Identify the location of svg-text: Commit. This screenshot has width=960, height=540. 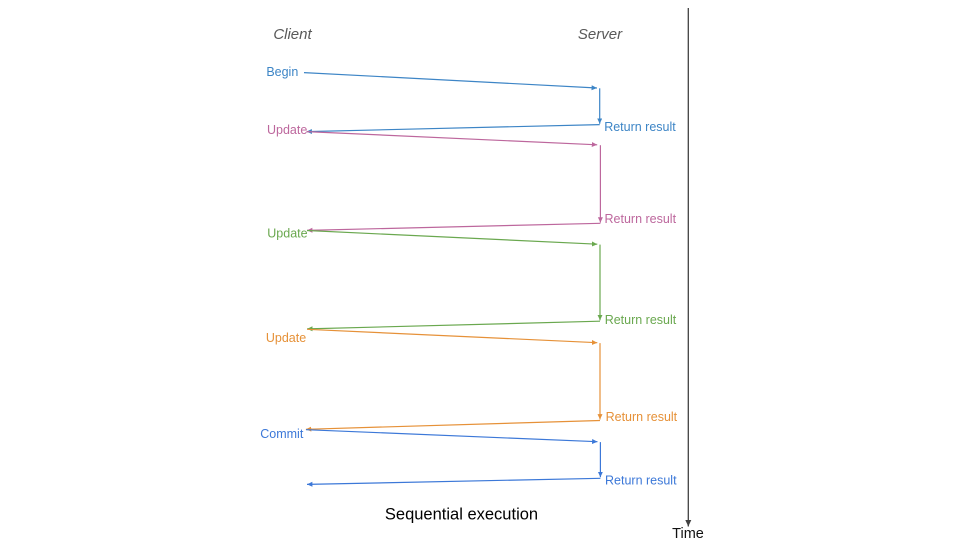
(282, 434).